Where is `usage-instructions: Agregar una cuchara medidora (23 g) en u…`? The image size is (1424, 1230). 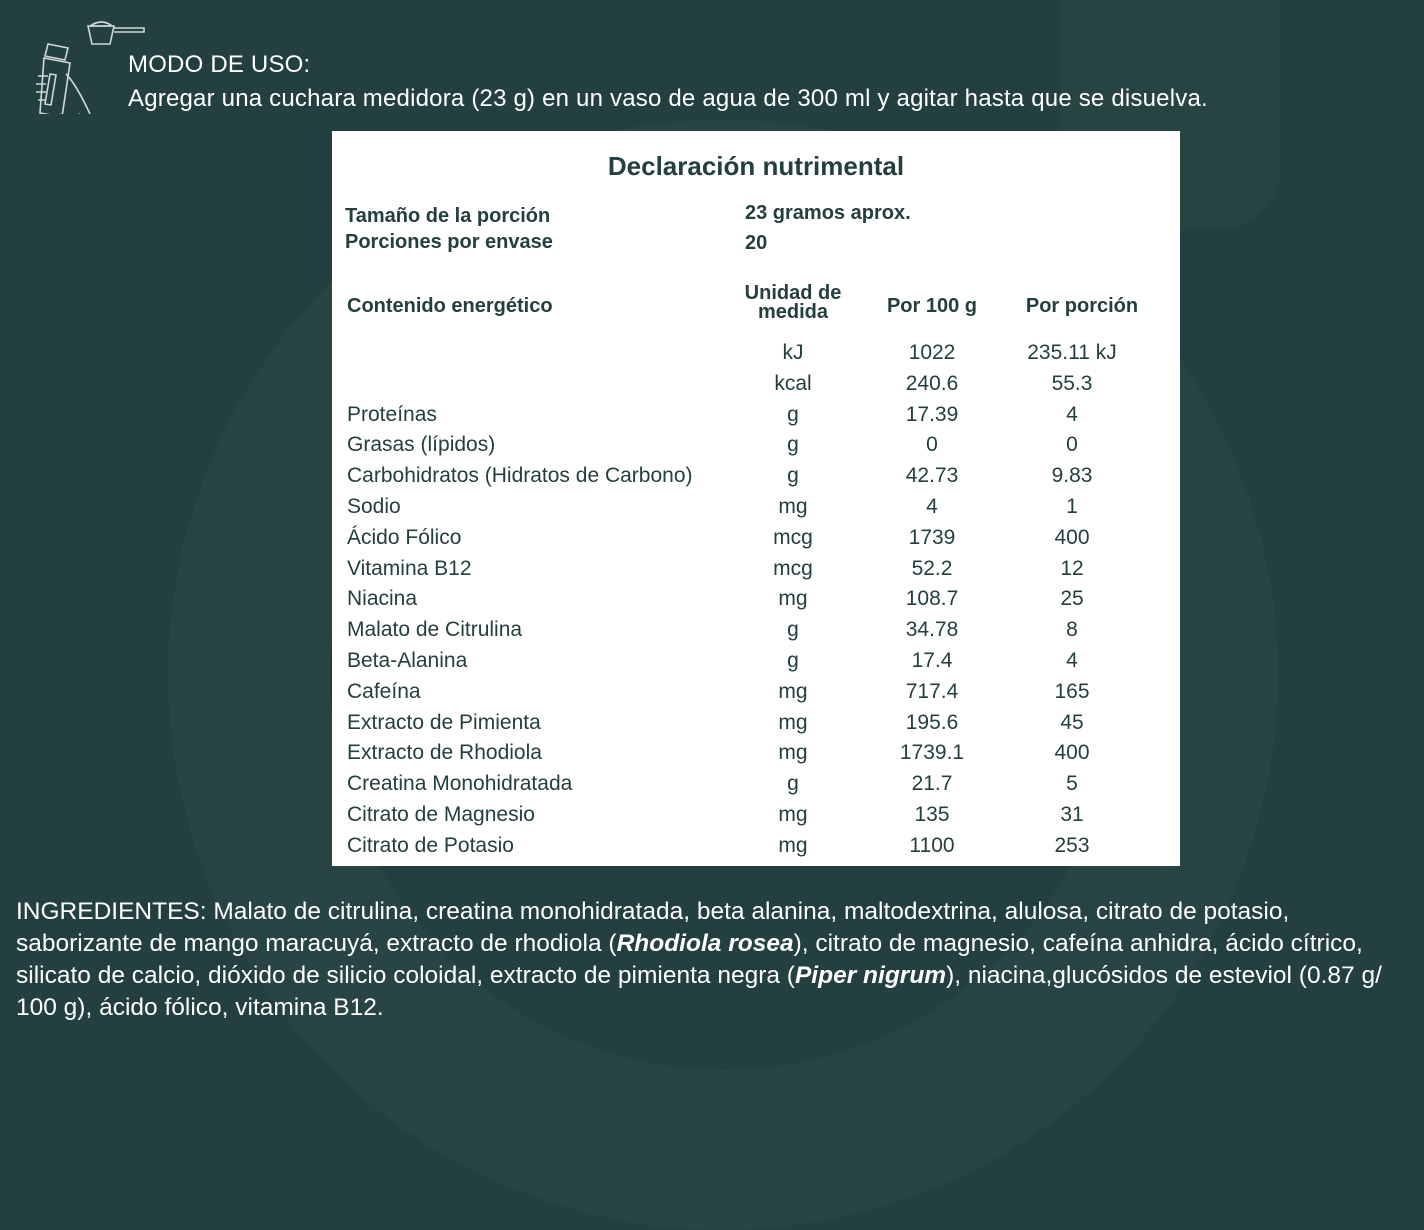
usage-instructions: Agregar una cuchara medidora (23 g) en u… is located at coordinates (668, 98).